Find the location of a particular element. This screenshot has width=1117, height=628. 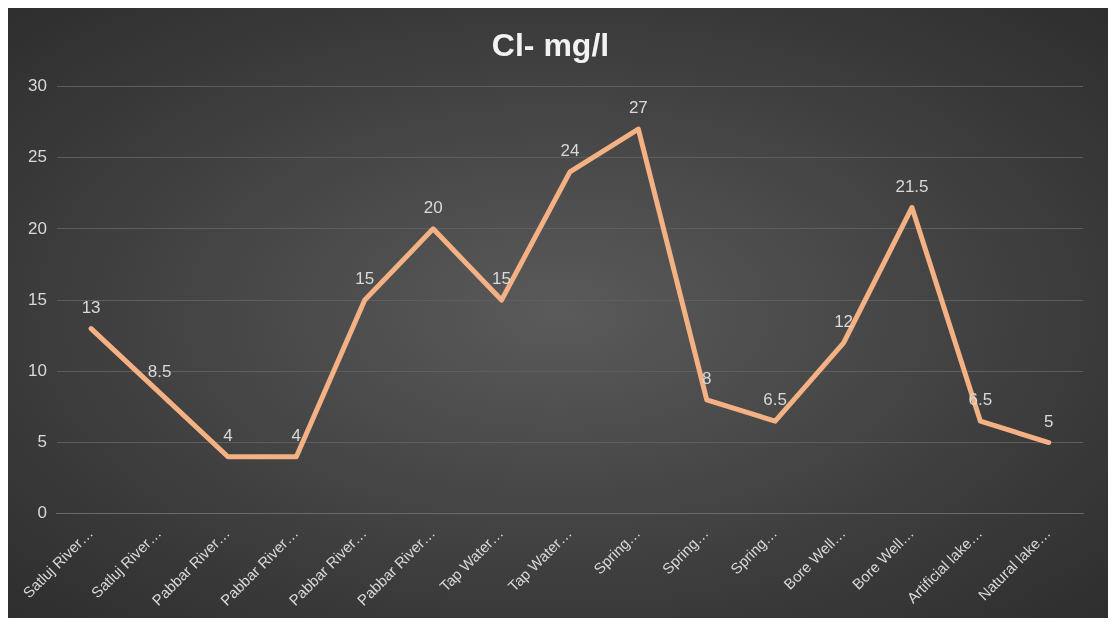

y-tick-label: 0 is located at coordinates (42, 513).